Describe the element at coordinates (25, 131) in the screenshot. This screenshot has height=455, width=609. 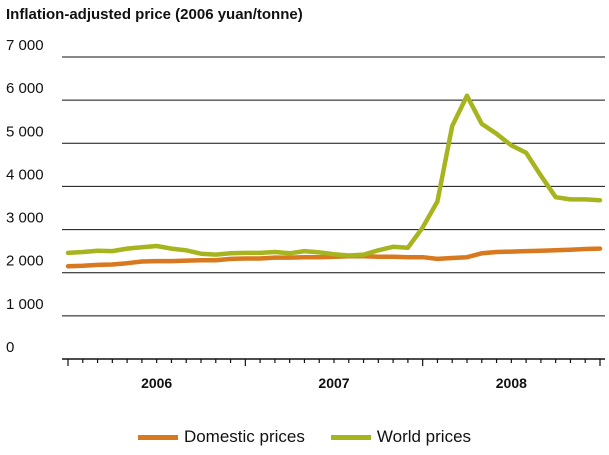
I see `y-tick-label: 5 000` at that location.